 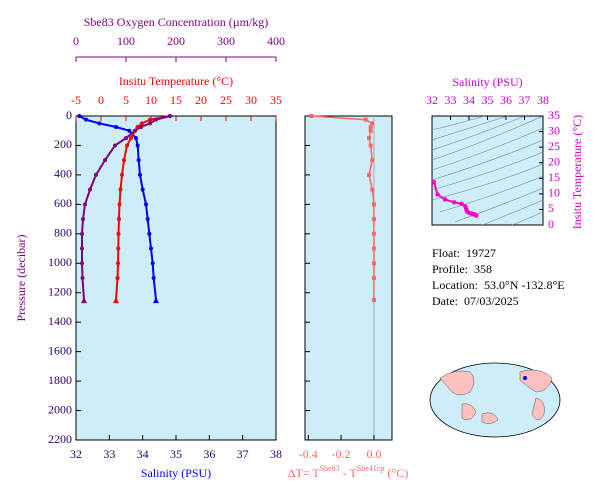 I want to click on x-axis-title-part: - T, so click(x=349, y=473).